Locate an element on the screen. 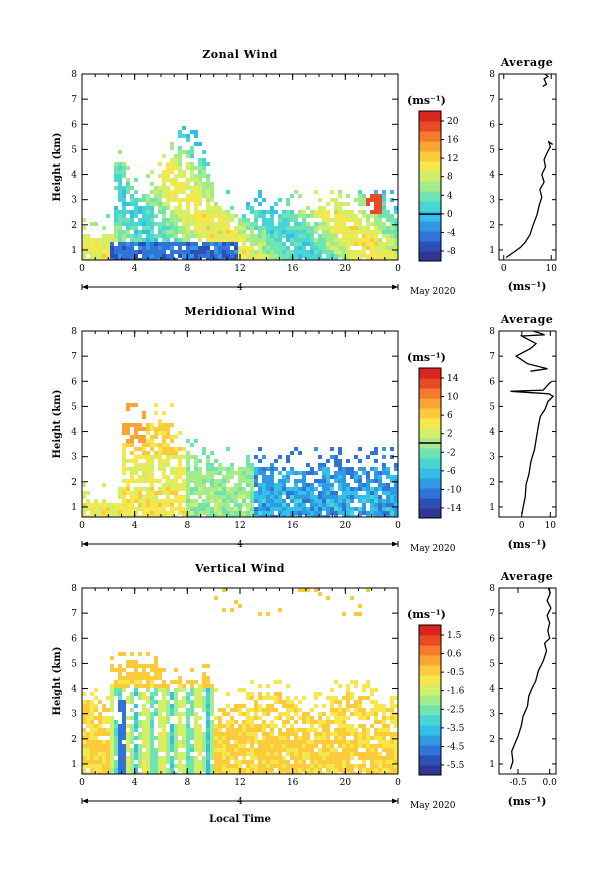 The width and height of the screenshot is (610, 873). x-tick-label: 16 is located at coordinates (293, 526).